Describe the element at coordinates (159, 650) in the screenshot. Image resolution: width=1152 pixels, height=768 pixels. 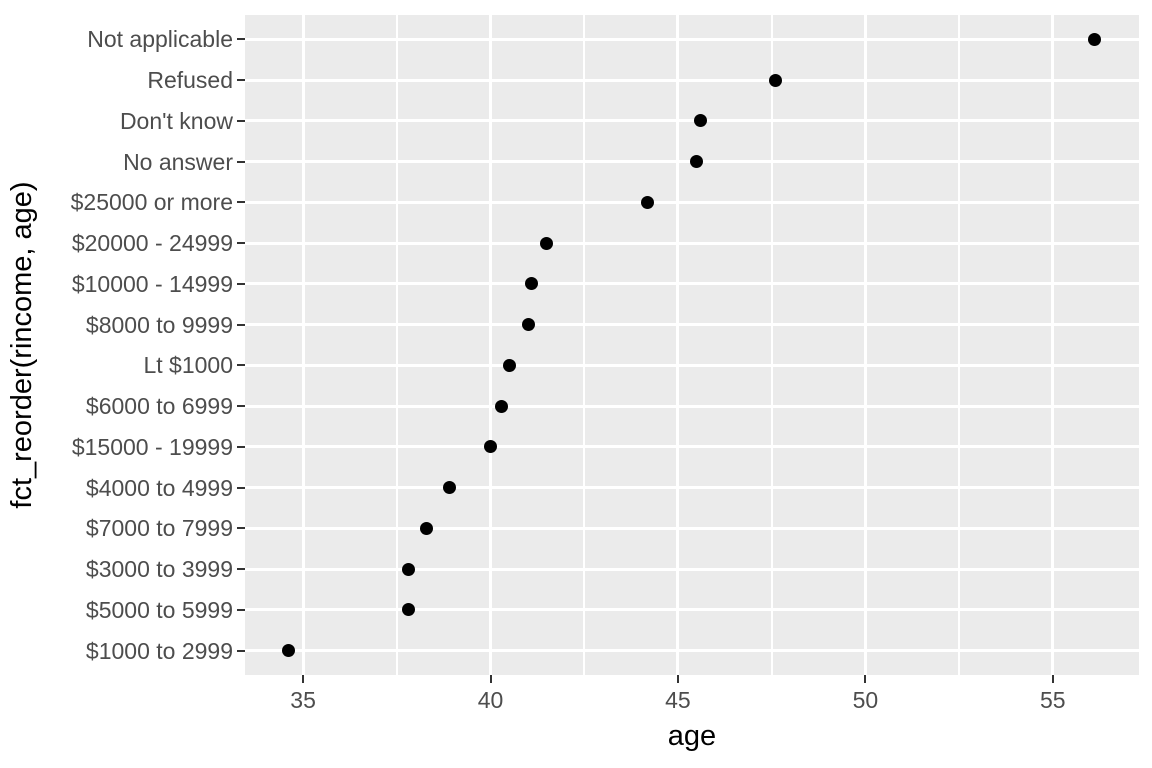
I see `y-tick-label: $1000 to 2999` at that location.